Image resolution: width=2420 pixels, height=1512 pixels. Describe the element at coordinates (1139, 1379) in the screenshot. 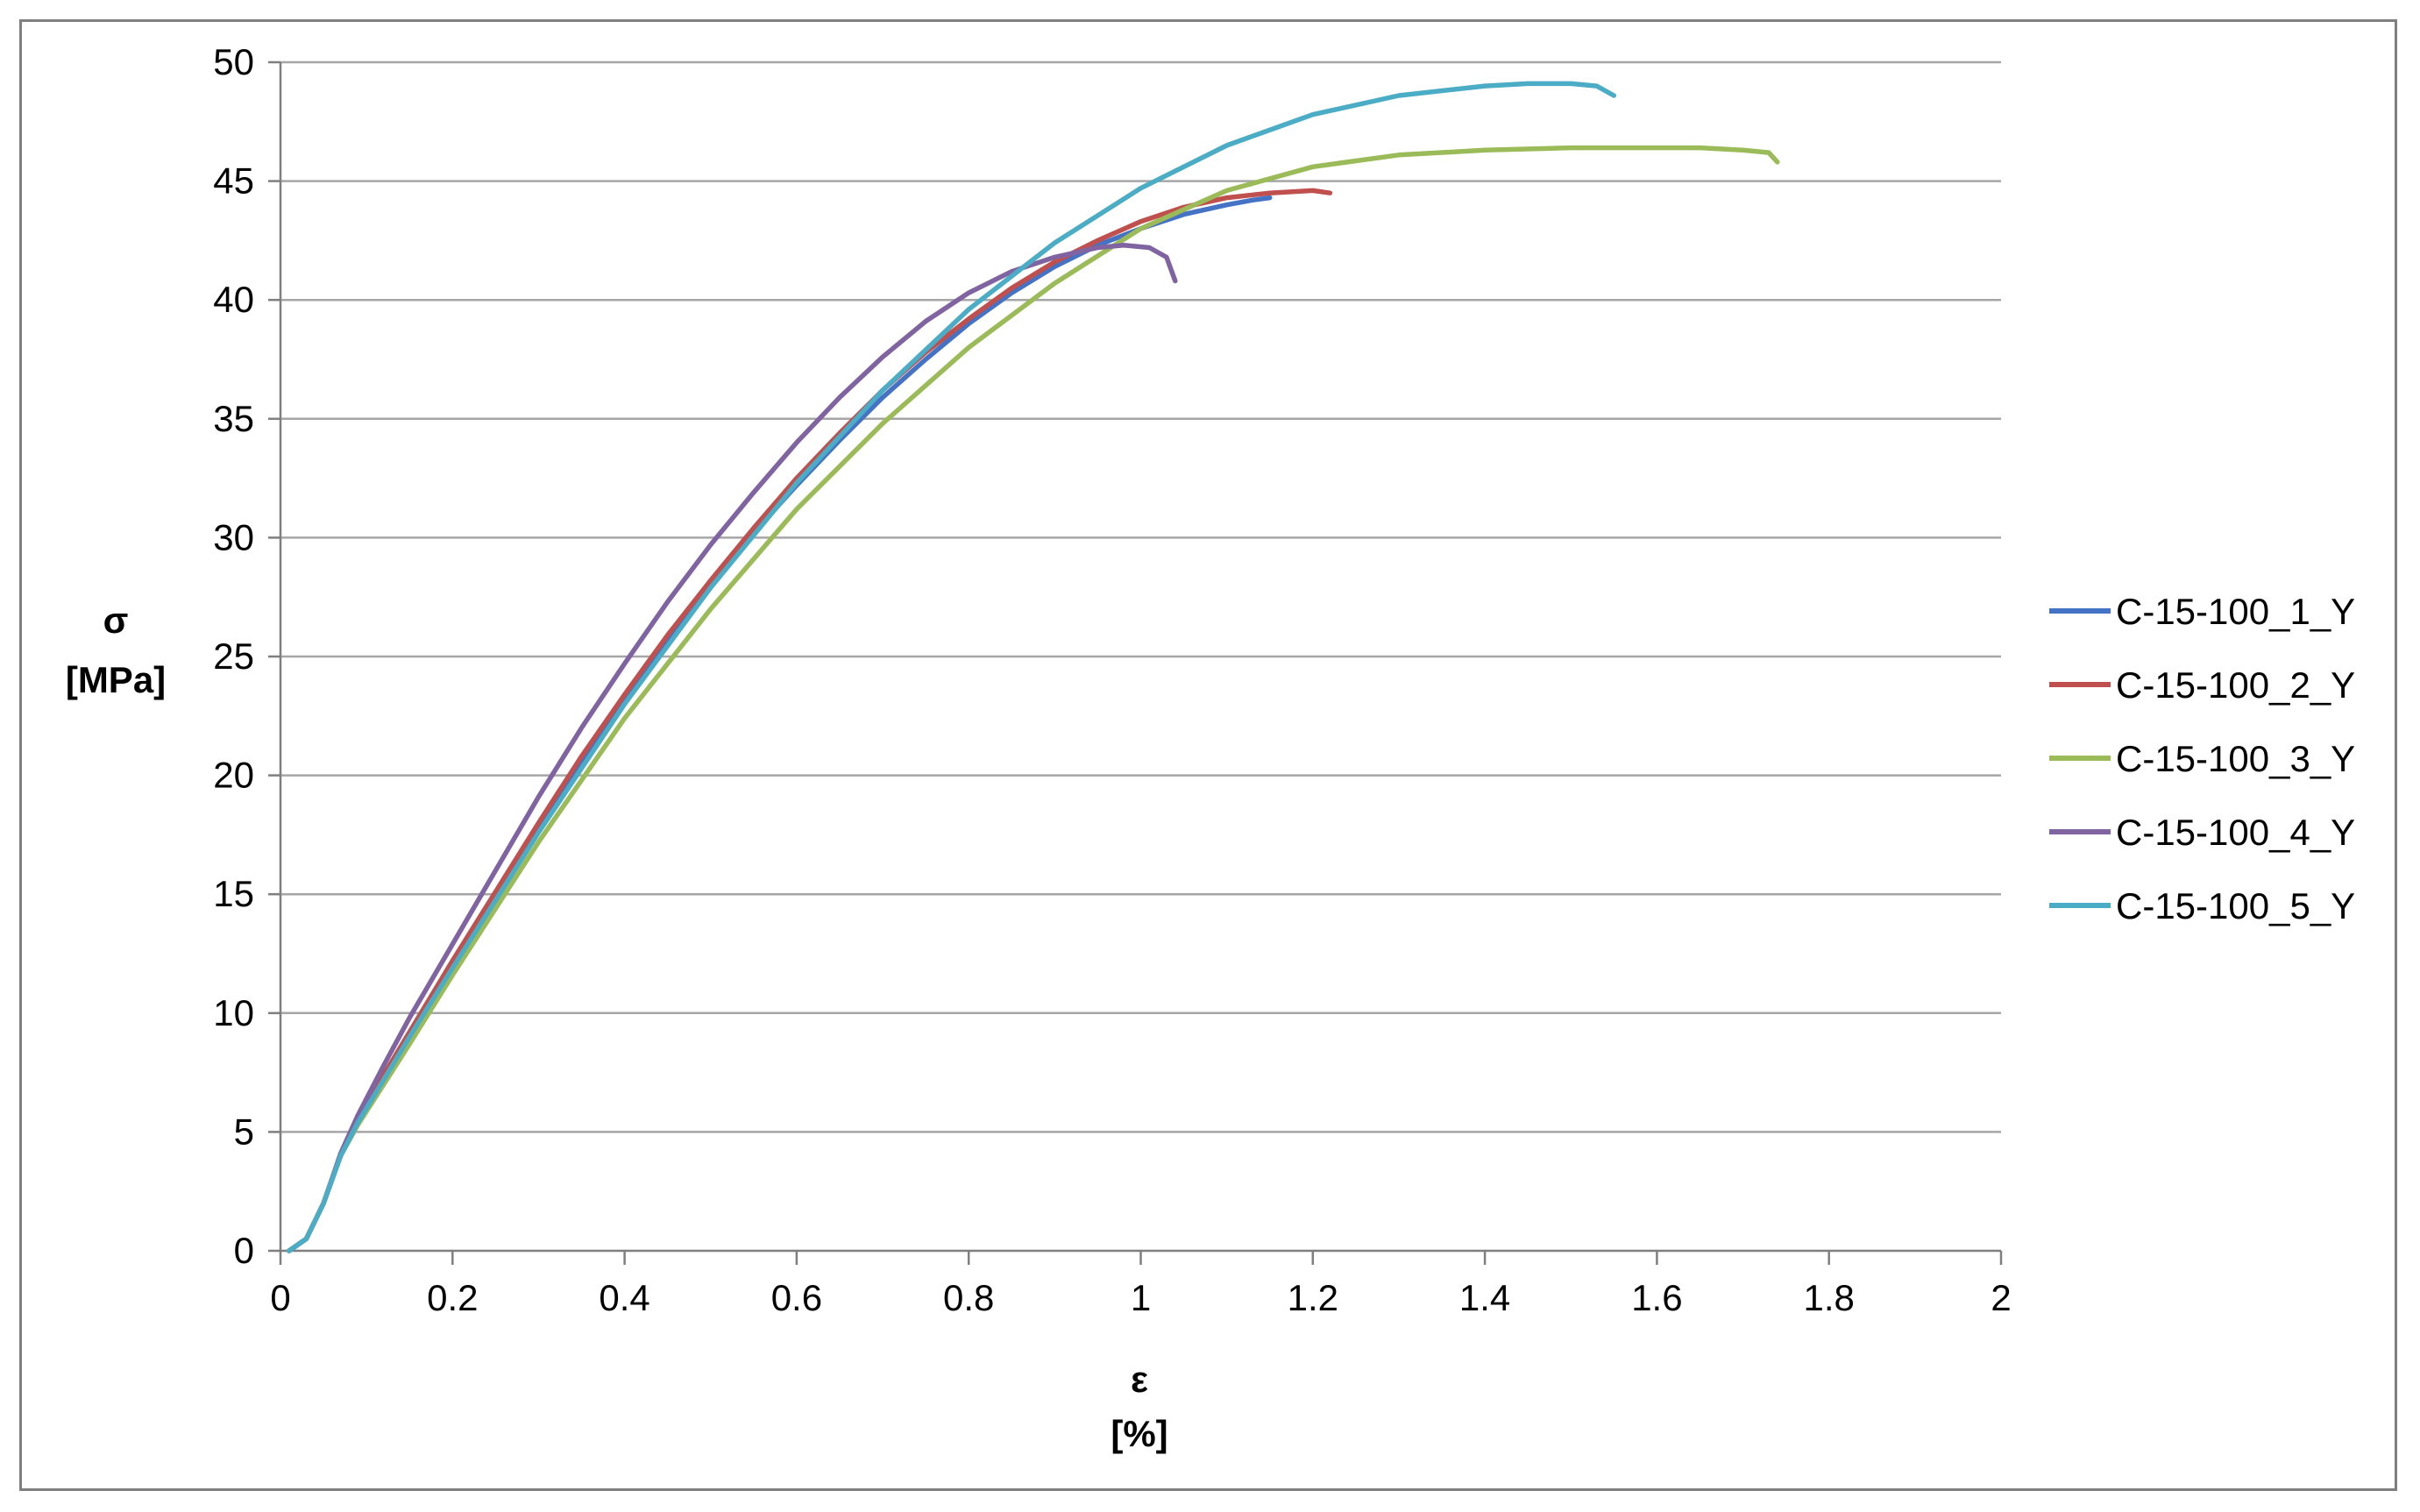

I see `x-axis-title: ε` at that location.